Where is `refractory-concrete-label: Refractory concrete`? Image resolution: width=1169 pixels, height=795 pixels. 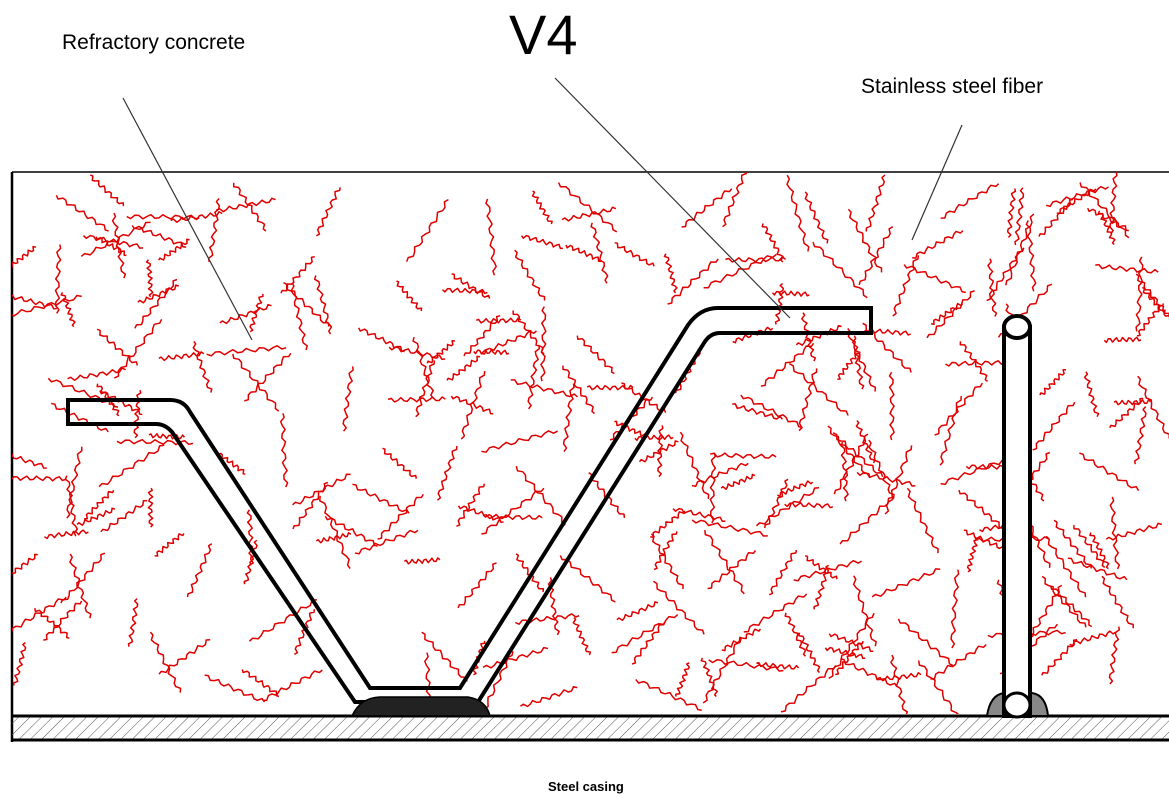
refractory-concrete-label: Refractory concrete is located at coordinates (154, 42).